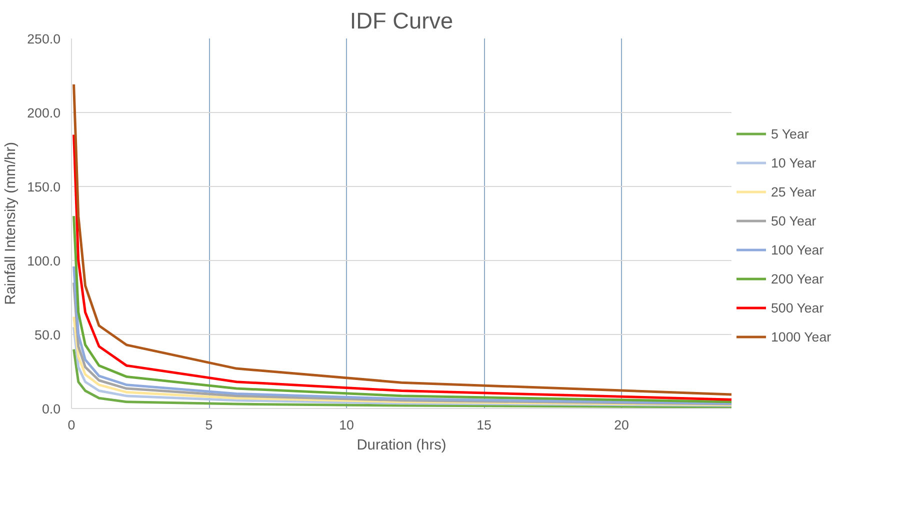  Describe the element at coordinates (793, 162) in the screenshot. I see `legend-label: 10 Year` at that location.